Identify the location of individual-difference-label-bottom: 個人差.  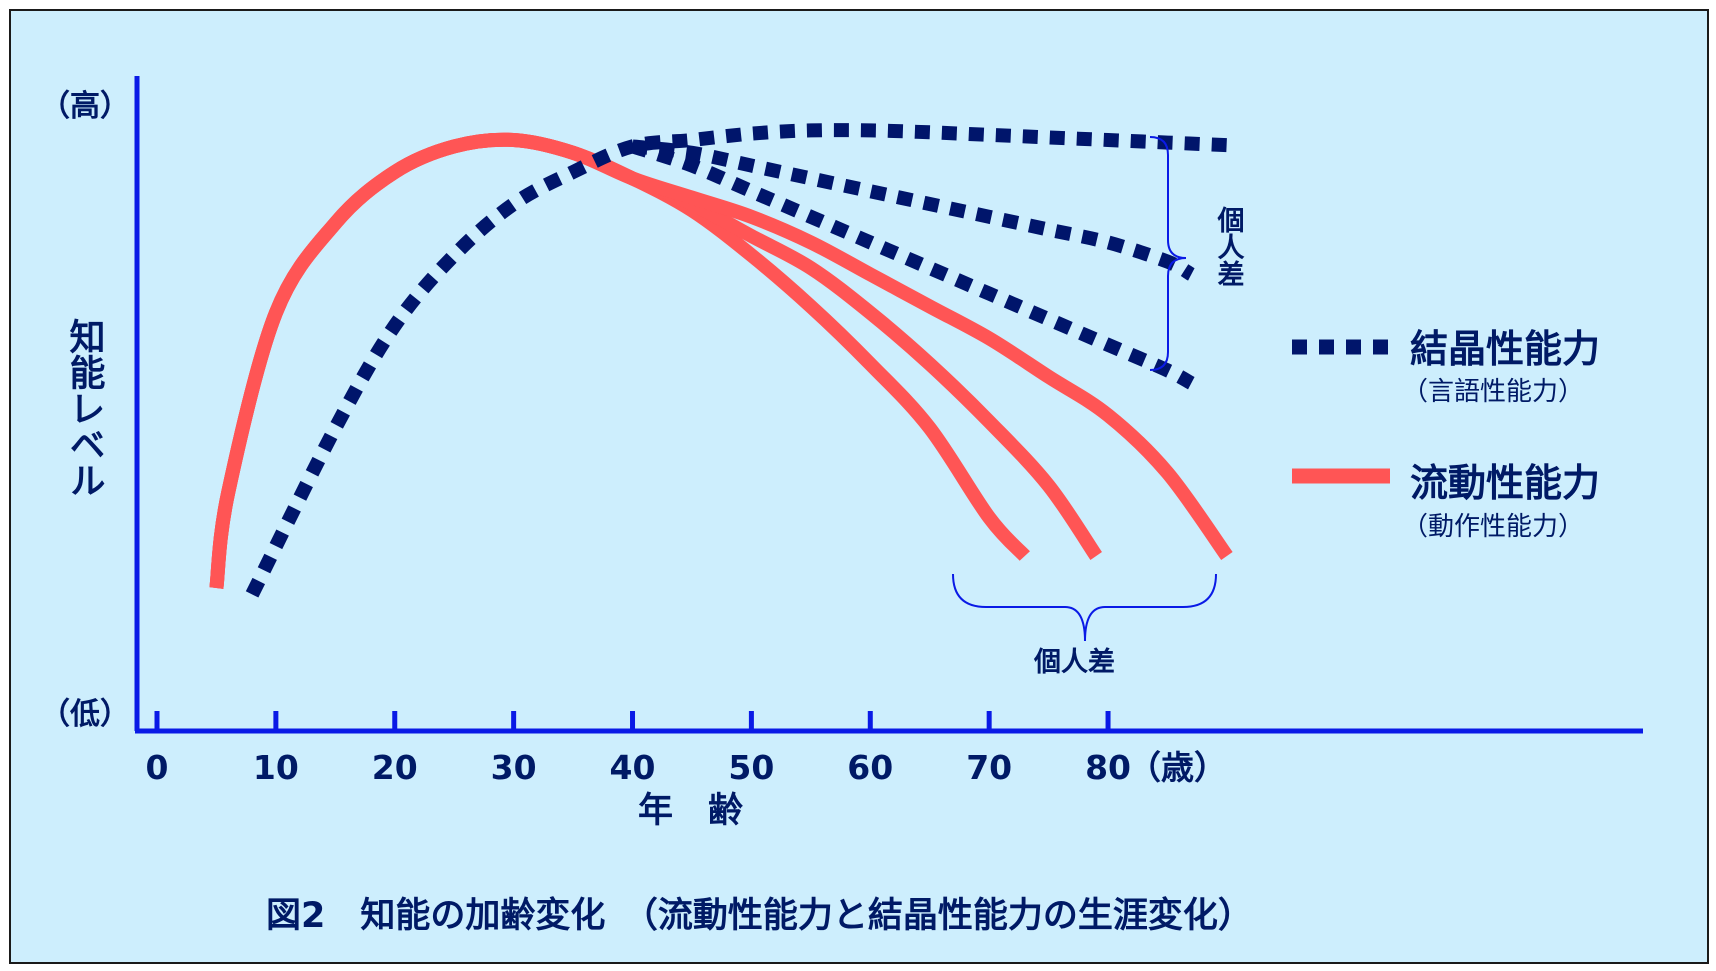
(1074, 662).